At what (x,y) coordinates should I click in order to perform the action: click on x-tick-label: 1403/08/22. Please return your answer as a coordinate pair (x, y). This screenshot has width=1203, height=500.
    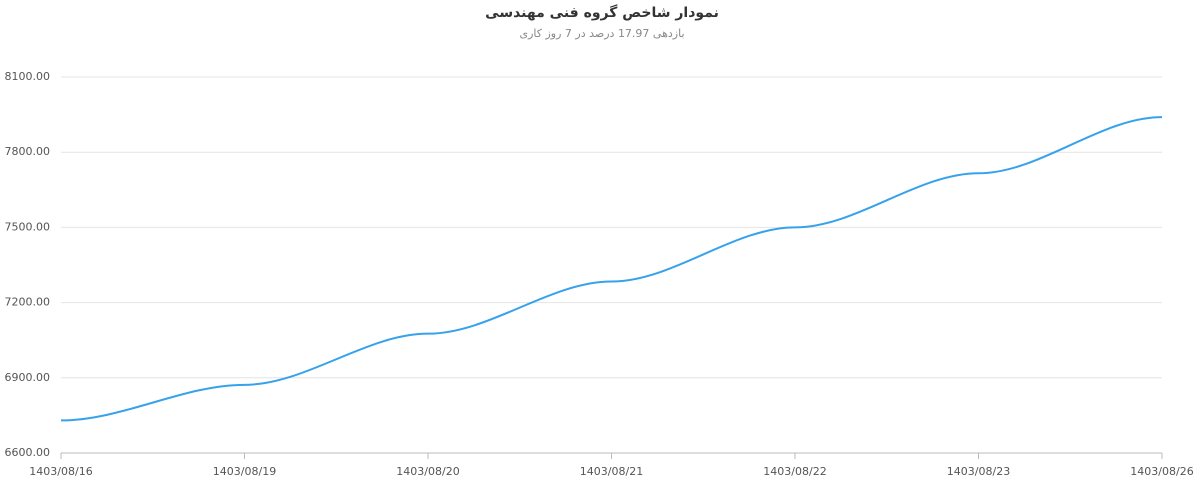
    Looking at the image, I should click on (794, 471).